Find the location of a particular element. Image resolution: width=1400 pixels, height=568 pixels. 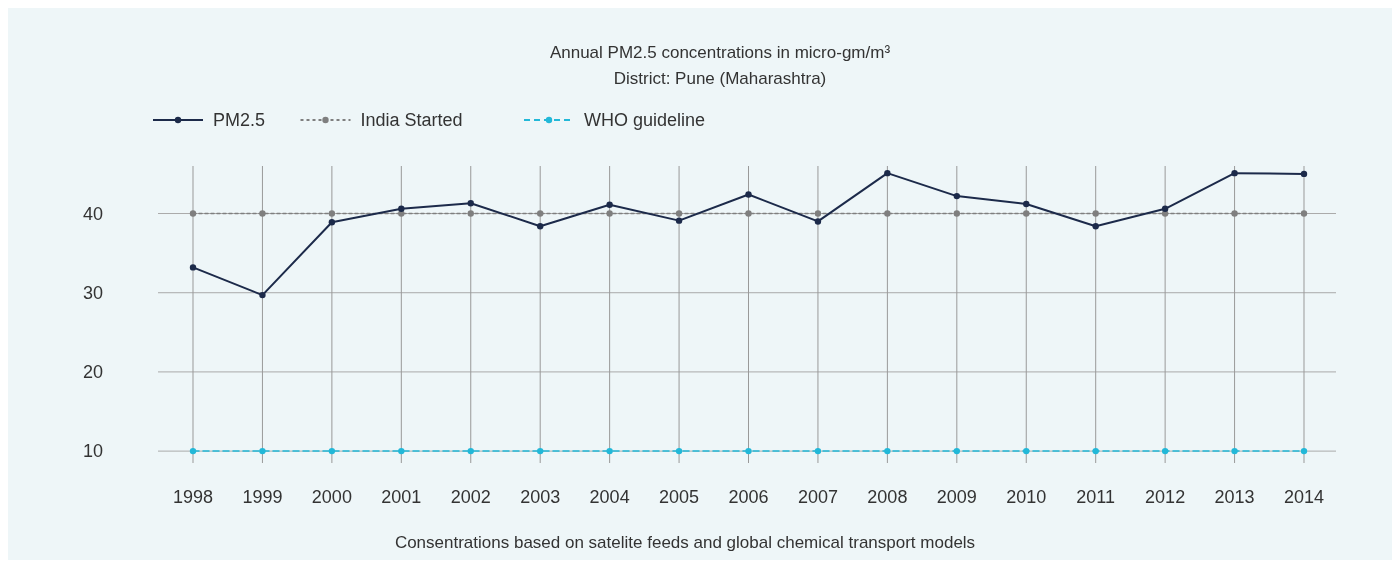

x-tick-label: 1999 is located at coordinates (262, 497).